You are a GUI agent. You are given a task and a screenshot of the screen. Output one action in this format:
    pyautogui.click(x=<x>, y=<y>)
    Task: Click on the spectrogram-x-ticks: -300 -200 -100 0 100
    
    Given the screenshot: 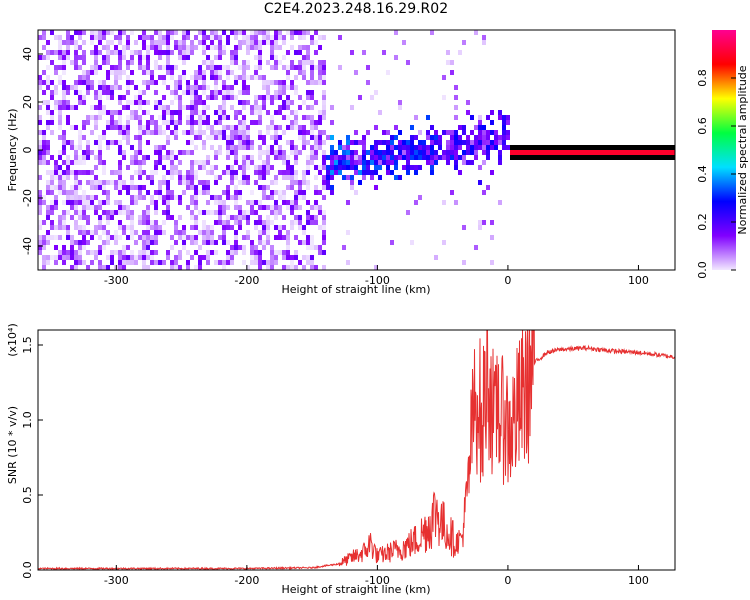 What is the action you would take?
    pyautogui.click(x=376, y=276)
    